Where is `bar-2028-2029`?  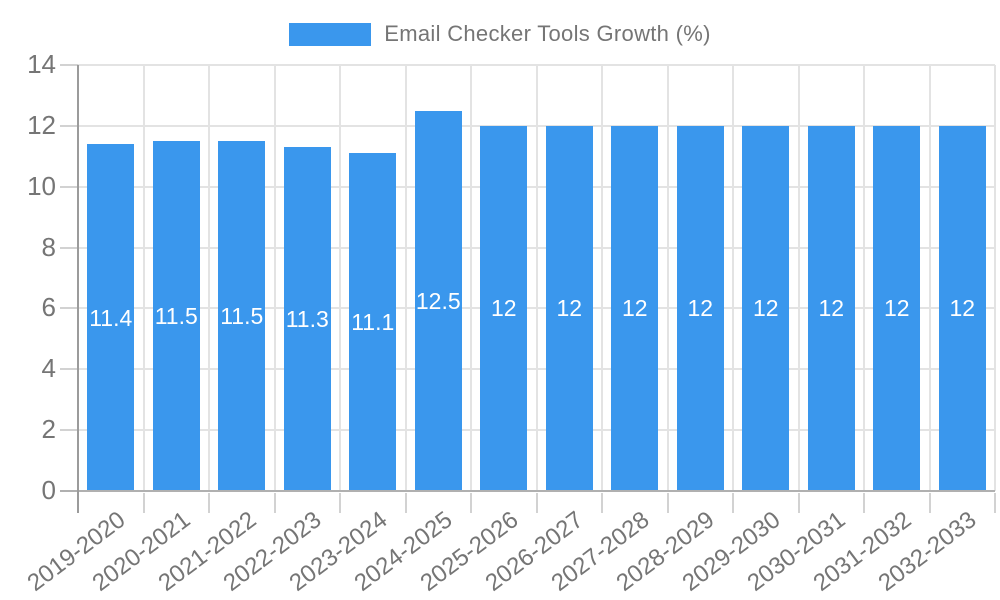 bar-2028-2029 is located at coordinates (700, 308).